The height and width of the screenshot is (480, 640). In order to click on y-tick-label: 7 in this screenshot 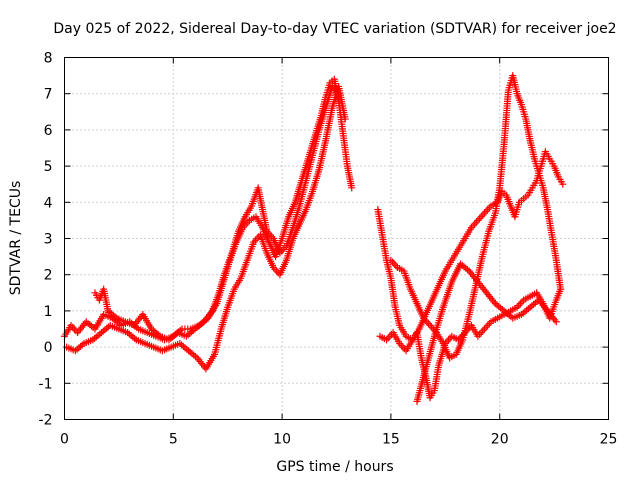, I will do `click(48, 95)`.